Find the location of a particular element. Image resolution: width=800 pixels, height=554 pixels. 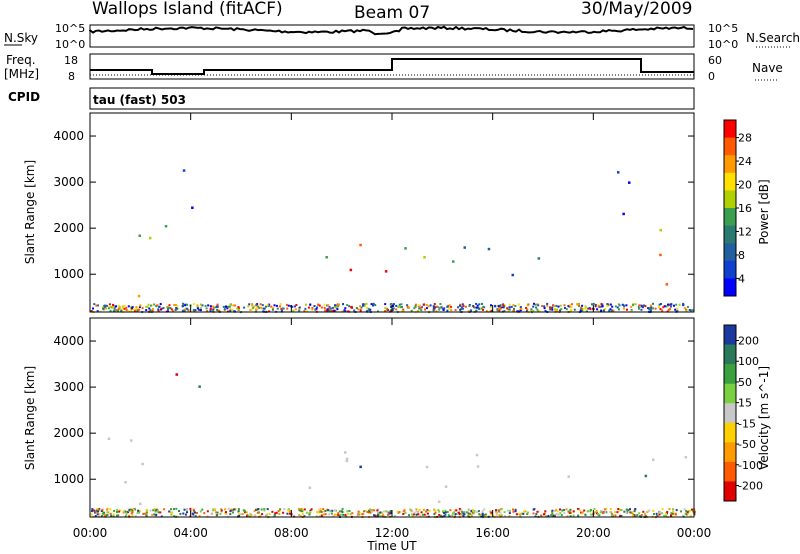

power-y-tick-label: 2000 is located at coordinates (68, 228).